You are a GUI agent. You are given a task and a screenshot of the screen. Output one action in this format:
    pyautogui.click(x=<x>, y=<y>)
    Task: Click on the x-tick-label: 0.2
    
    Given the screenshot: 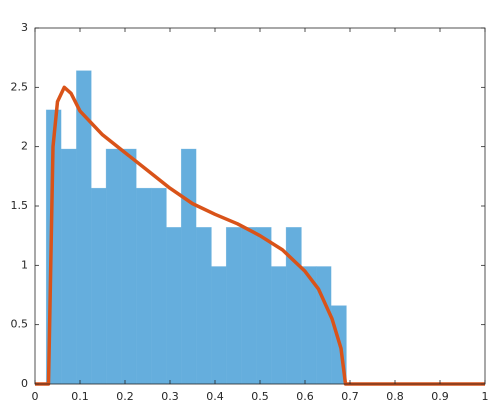 What is the action you would take?
    pyautogui.click(x=125, y=396)
    